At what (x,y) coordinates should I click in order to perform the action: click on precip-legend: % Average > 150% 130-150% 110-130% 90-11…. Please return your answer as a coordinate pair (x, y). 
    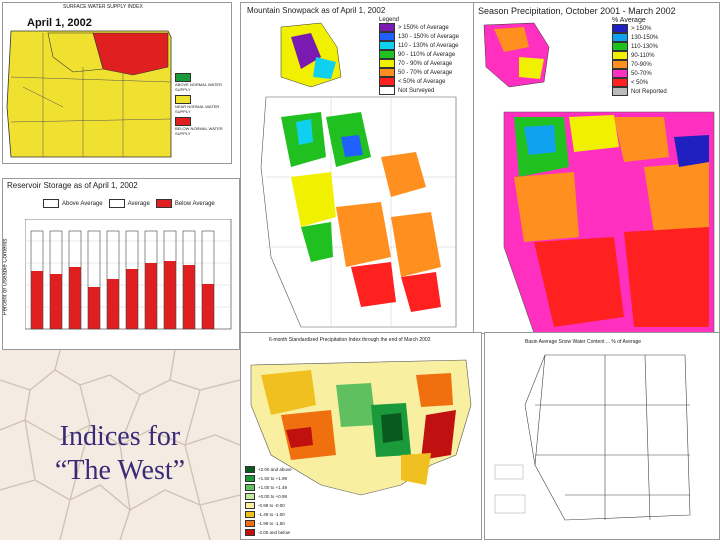
    Looking at the image, I should click on (665, 56).